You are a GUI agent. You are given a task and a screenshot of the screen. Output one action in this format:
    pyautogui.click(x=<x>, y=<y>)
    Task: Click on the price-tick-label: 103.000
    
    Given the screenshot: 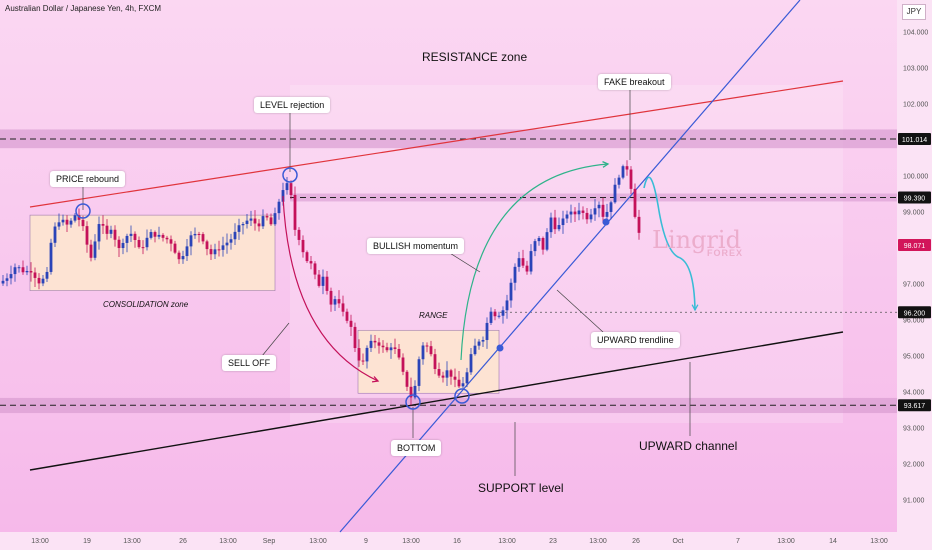 What is the action you would take?
    pyautogui.click(x=915, y=69)
    